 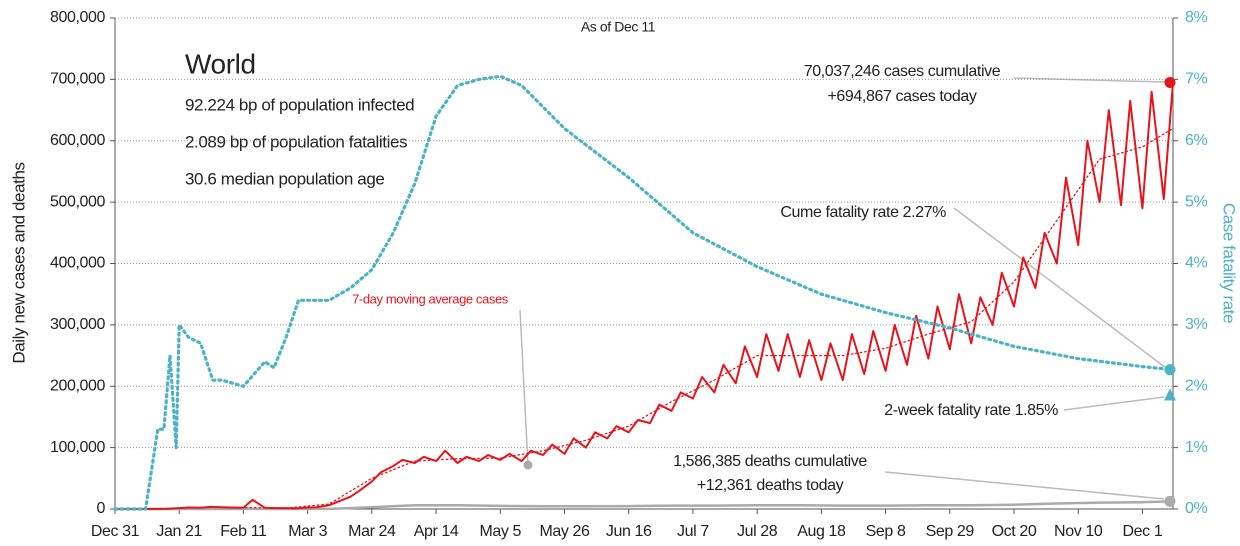 I want to click on note: 2.089 bp of population fatalities, so click(x=296, y=141).